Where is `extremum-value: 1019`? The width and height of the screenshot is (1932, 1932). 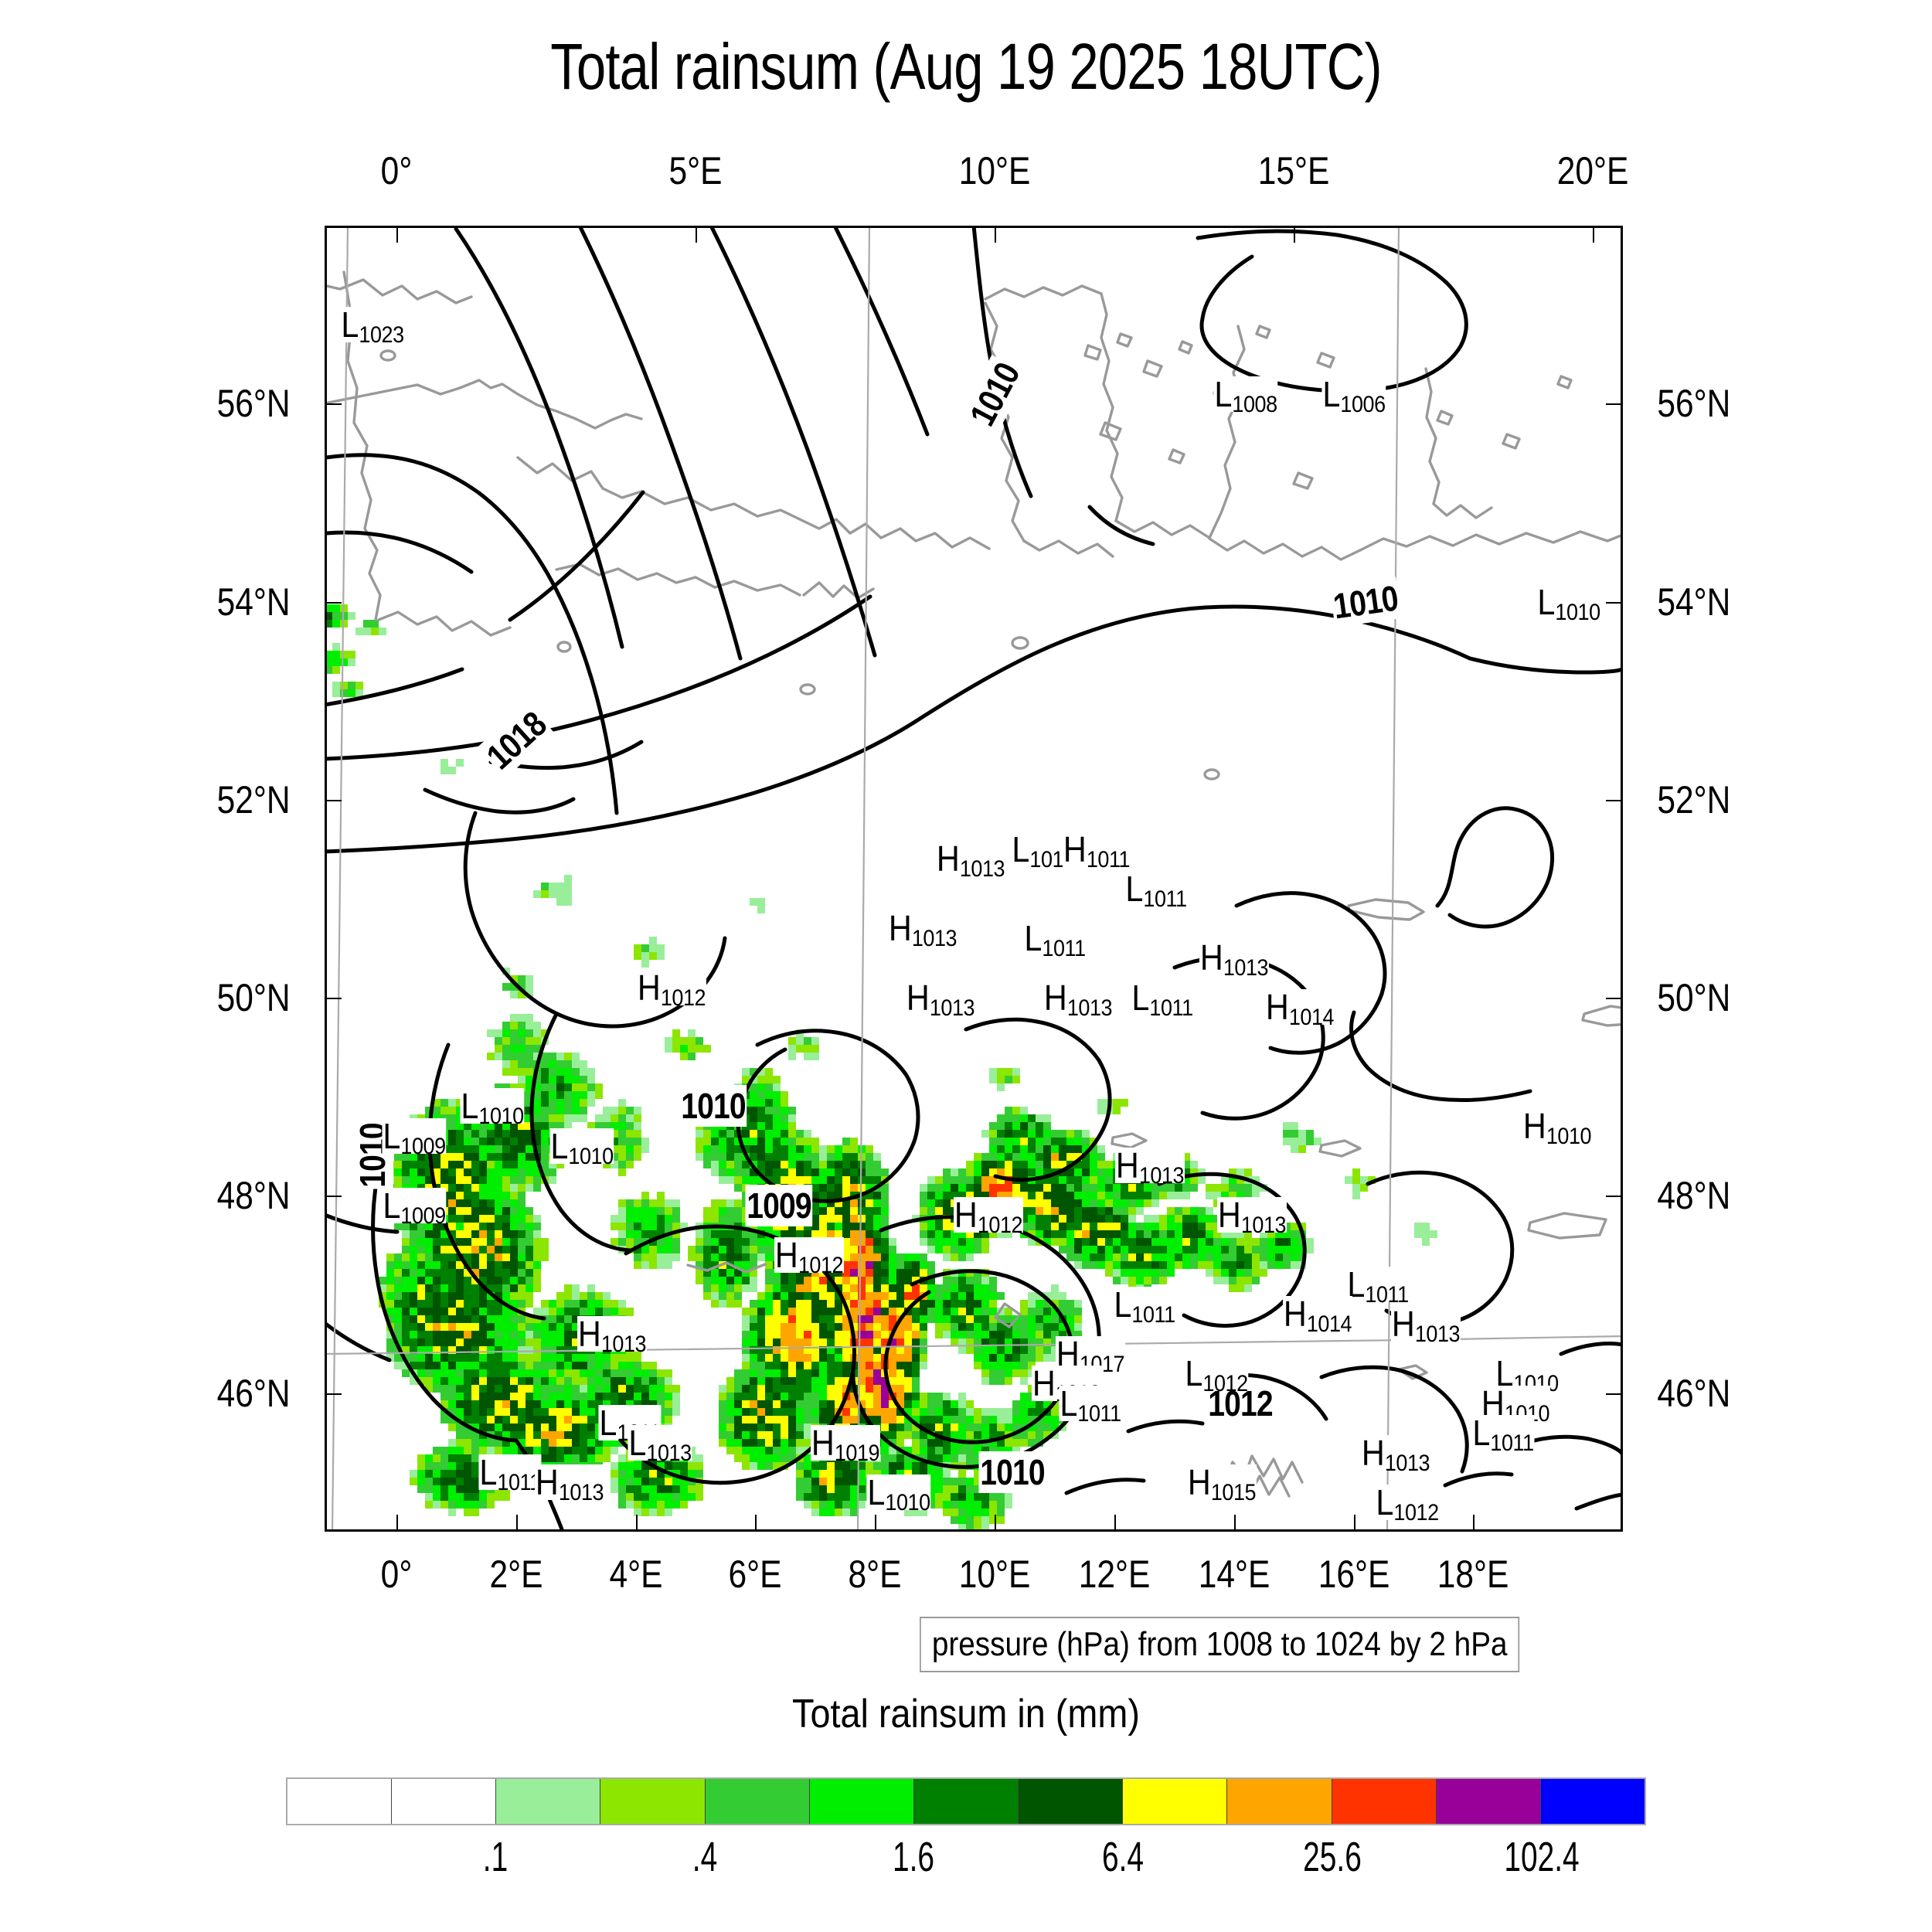 extremum-value: 1019 is located at coordinates (857, 1453).